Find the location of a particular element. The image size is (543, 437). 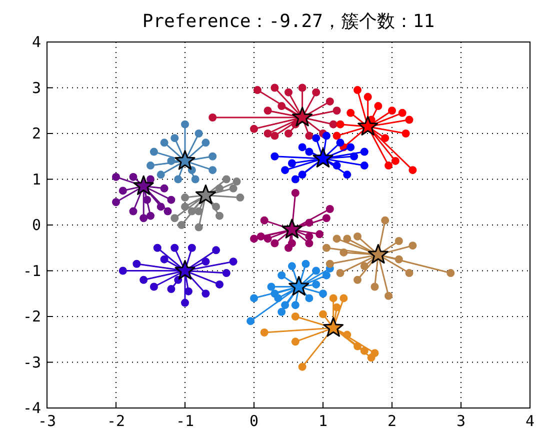

y-tick-label: -4 is located at coordinates (31, 408).